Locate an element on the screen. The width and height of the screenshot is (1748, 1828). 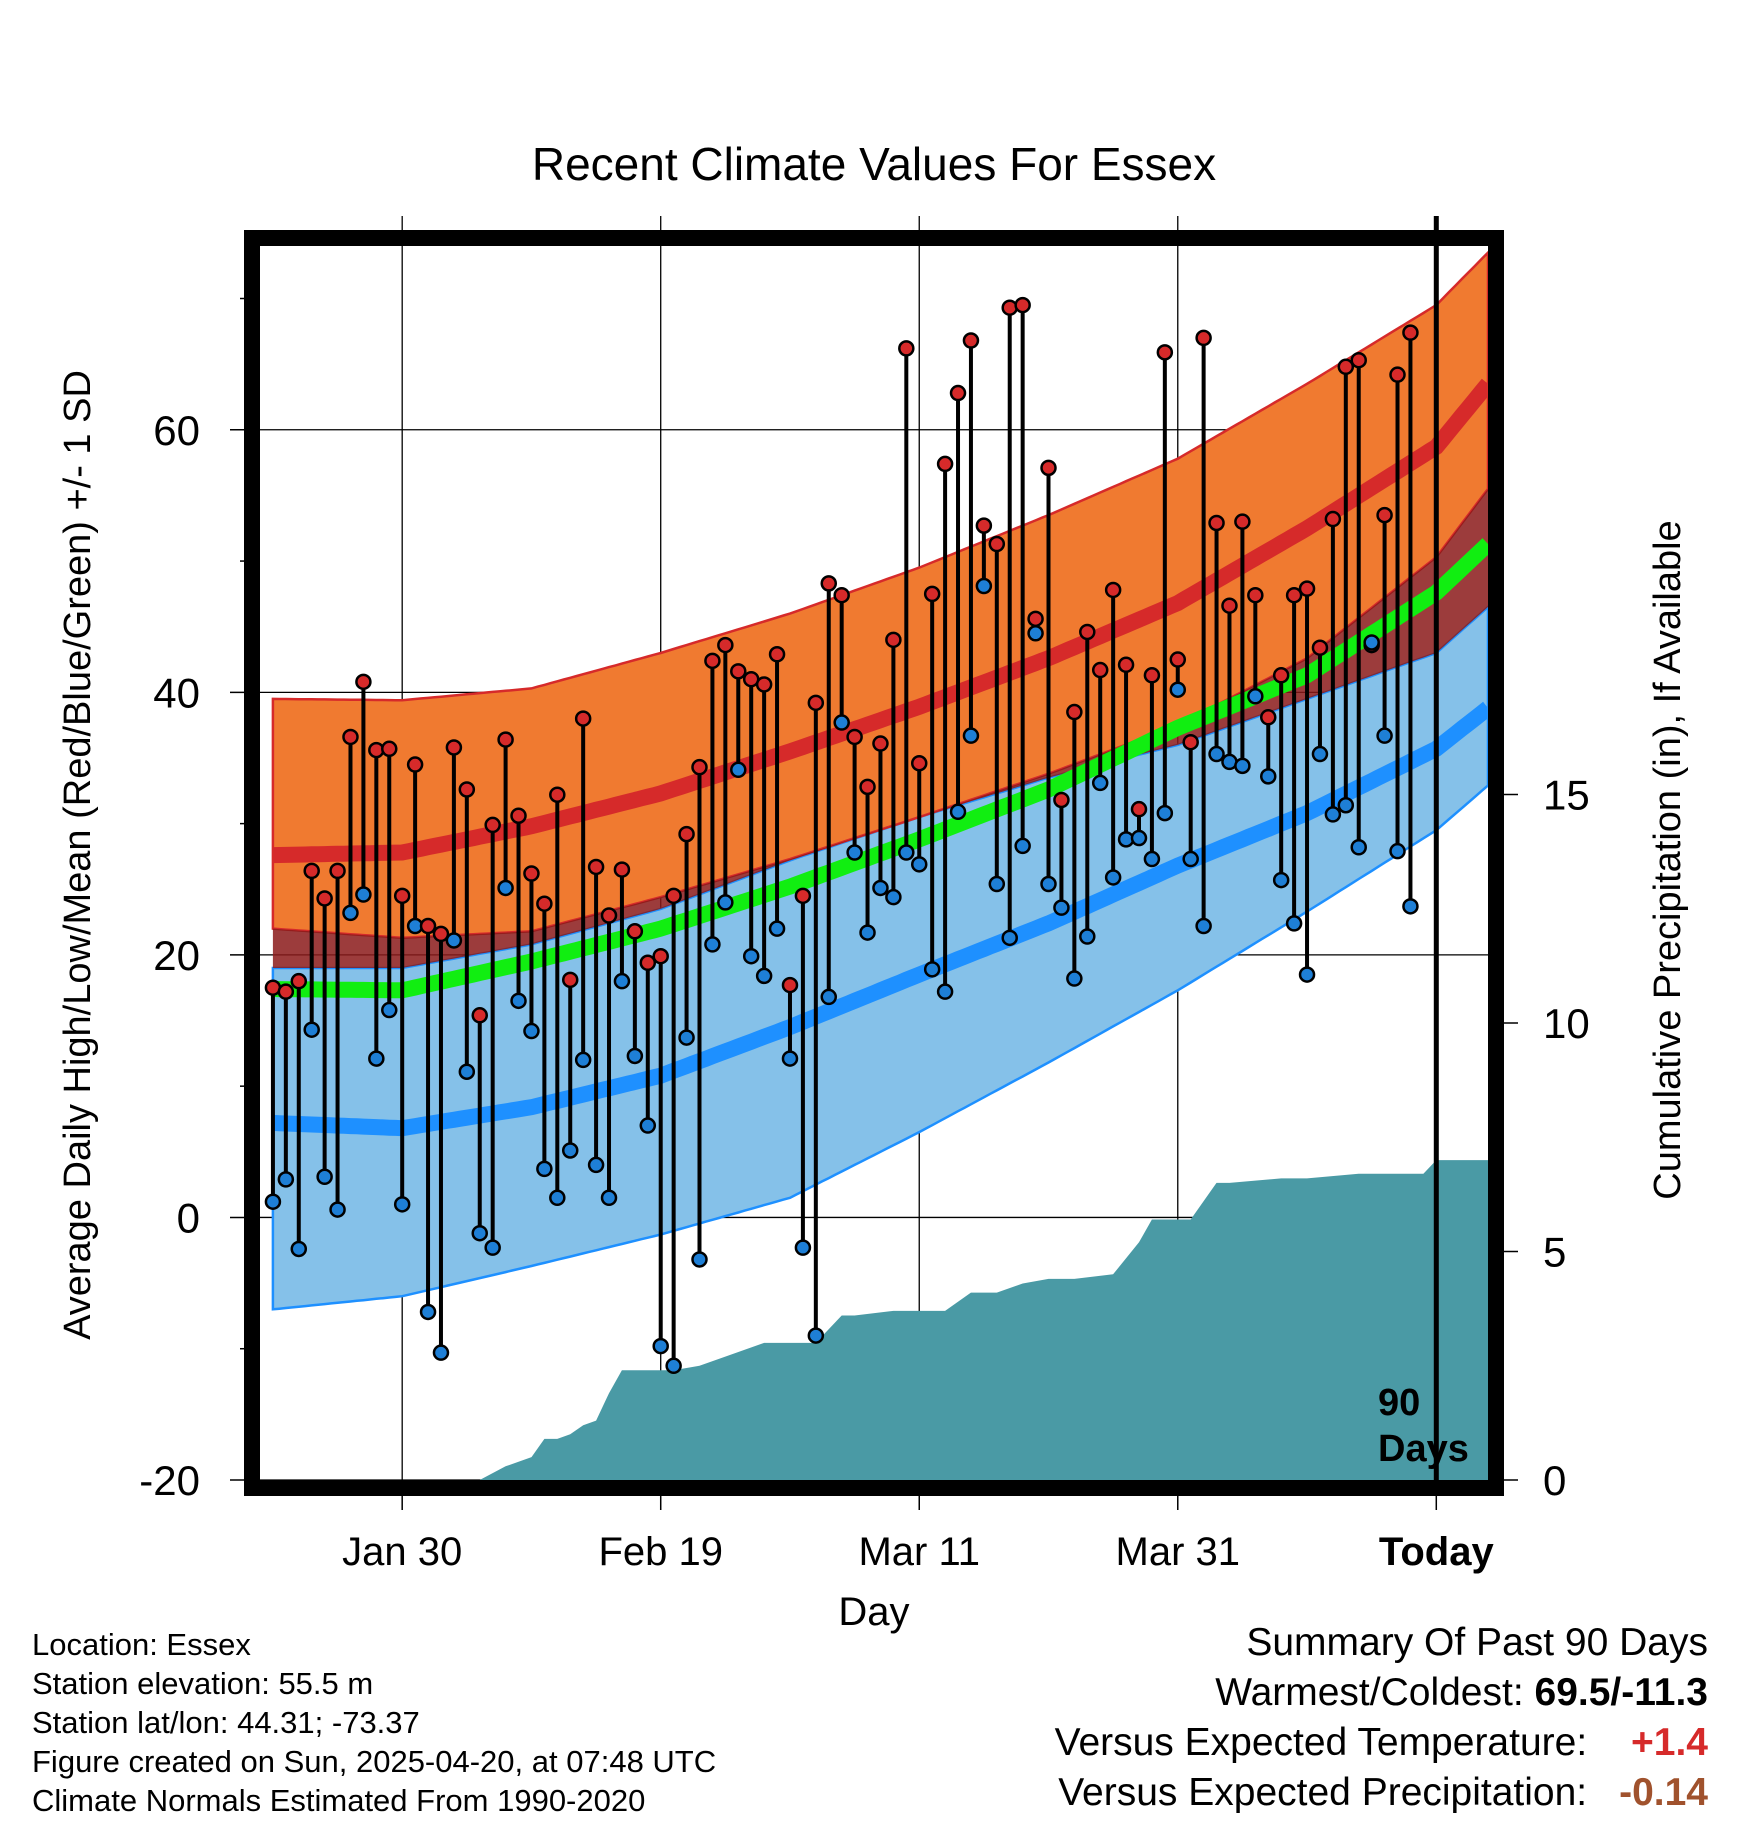
summary-warm-cold: Warmest/Coldest: 69.5/-11.3 is located at coordinates (1381, 1693).